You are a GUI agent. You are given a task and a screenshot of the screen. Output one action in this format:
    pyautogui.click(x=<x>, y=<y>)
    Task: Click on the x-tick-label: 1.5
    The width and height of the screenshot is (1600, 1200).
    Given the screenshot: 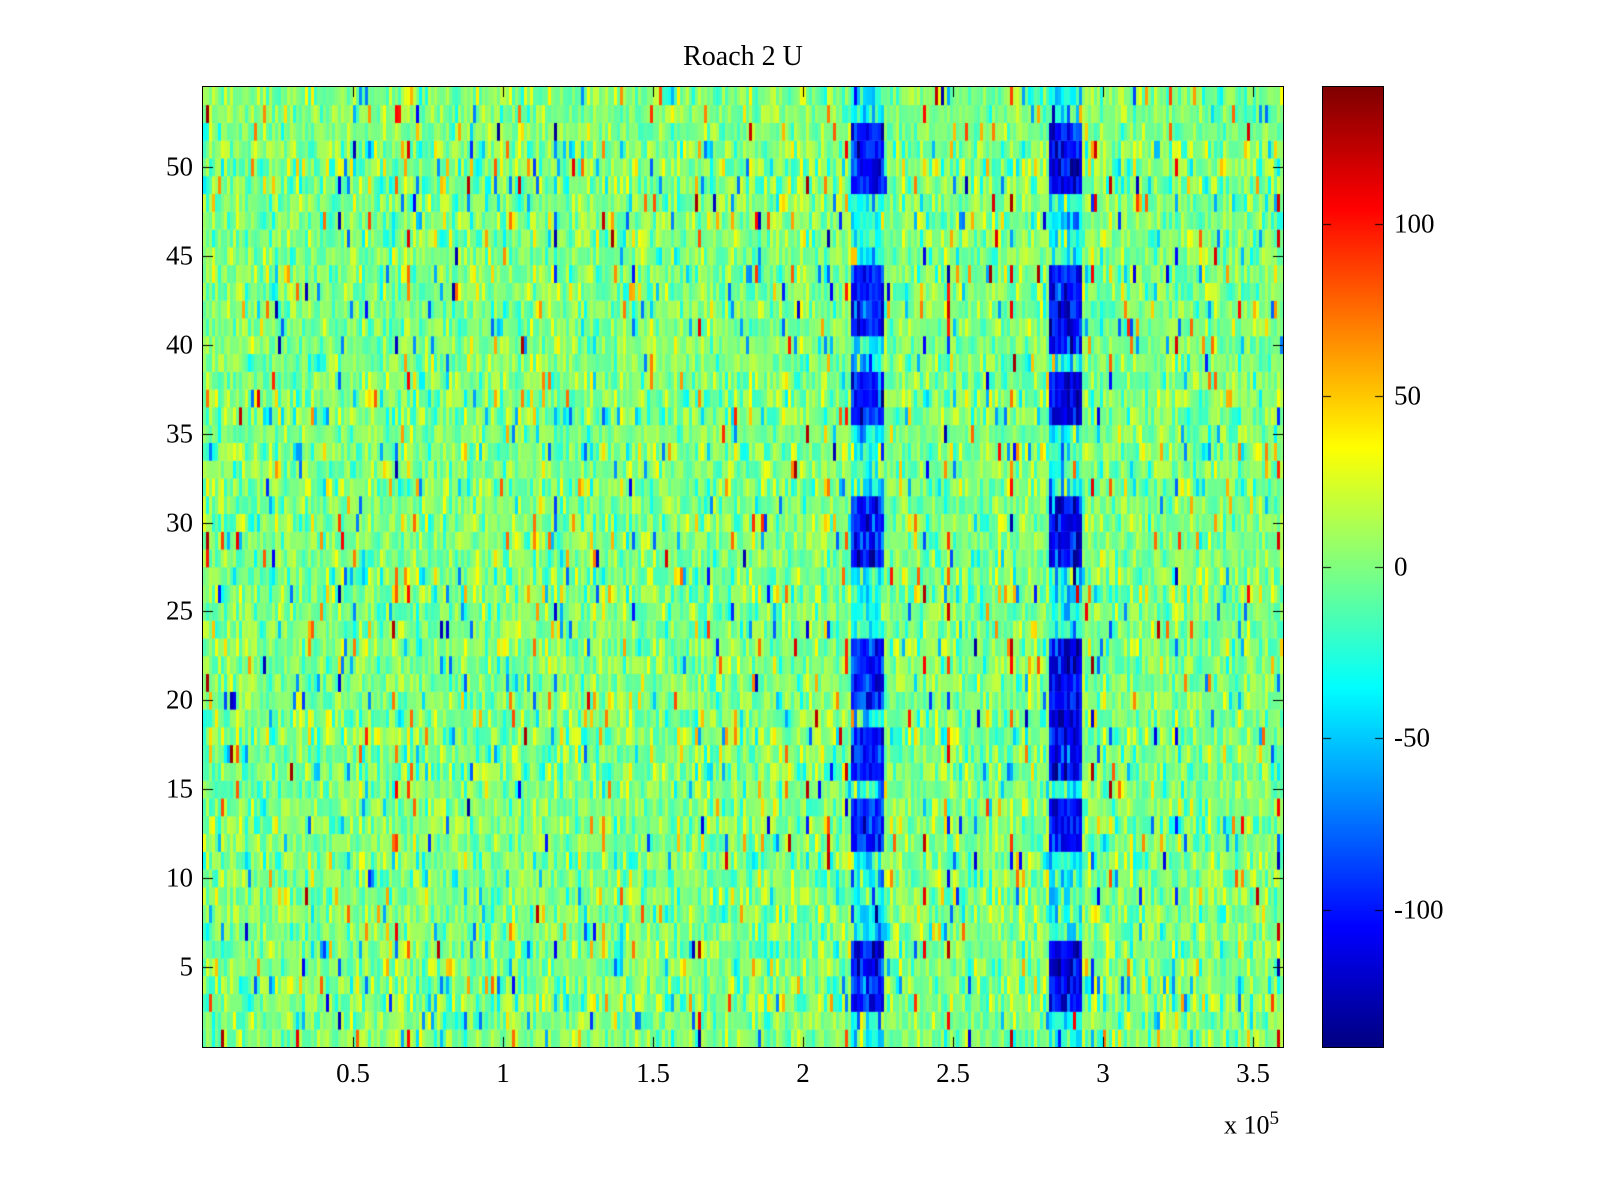 What is the action you would take?
    pyautogui.click(x=653, y=1073)
    